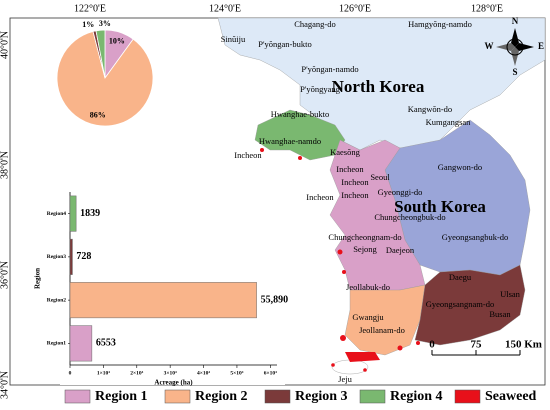 The image size is (550, 410). What do you see at coordinates (487, 8) in the screenshot?
I see `lon-label: 128°0'E` at bounding box center [487, 8].